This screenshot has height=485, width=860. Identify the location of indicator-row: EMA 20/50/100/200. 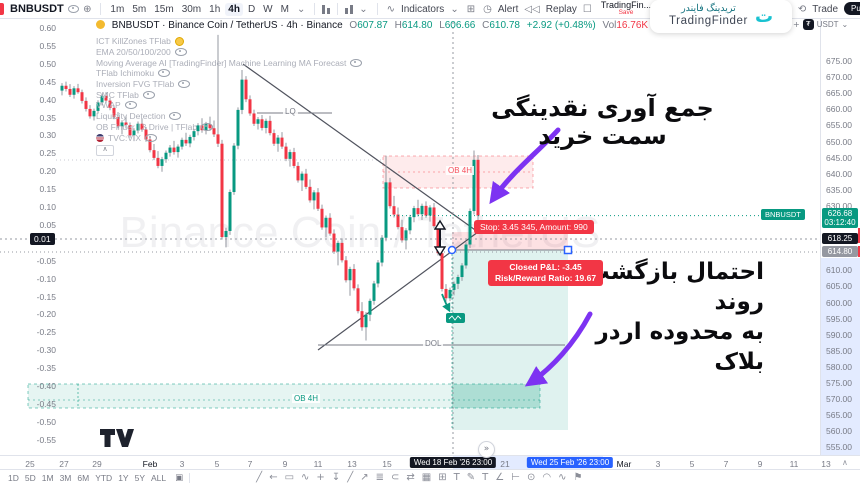
(229, 52).